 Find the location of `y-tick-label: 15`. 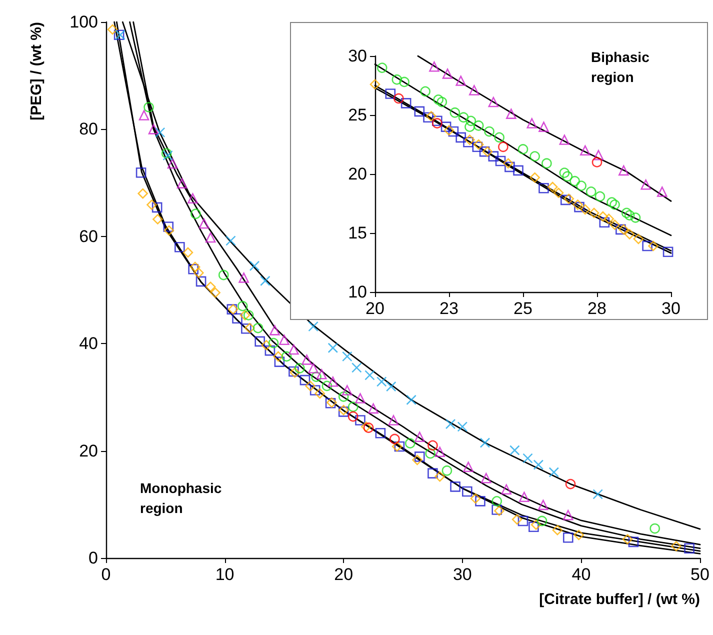

y-tick-label: 15 is located at coordinates (357, 233).